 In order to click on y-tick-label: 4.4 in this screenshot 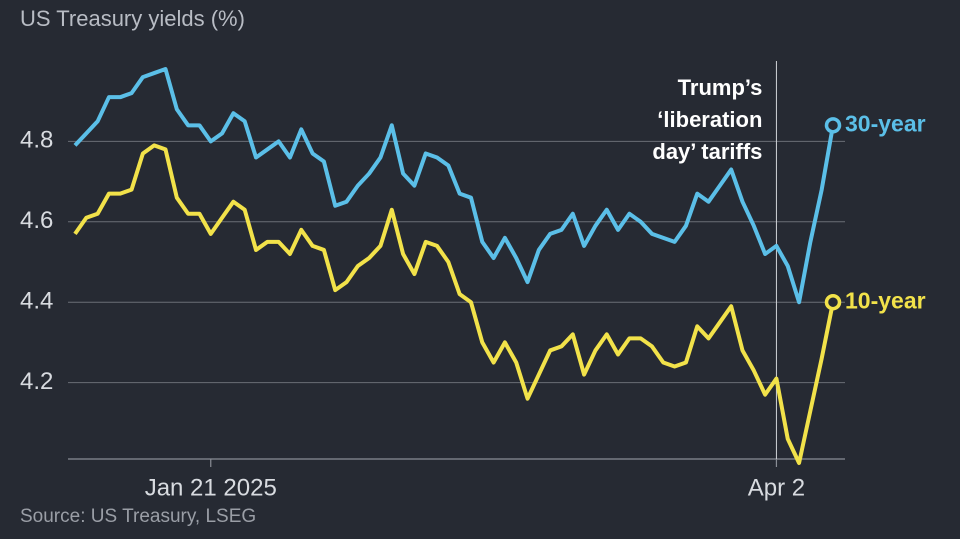, I will do `click(36, 301)`.